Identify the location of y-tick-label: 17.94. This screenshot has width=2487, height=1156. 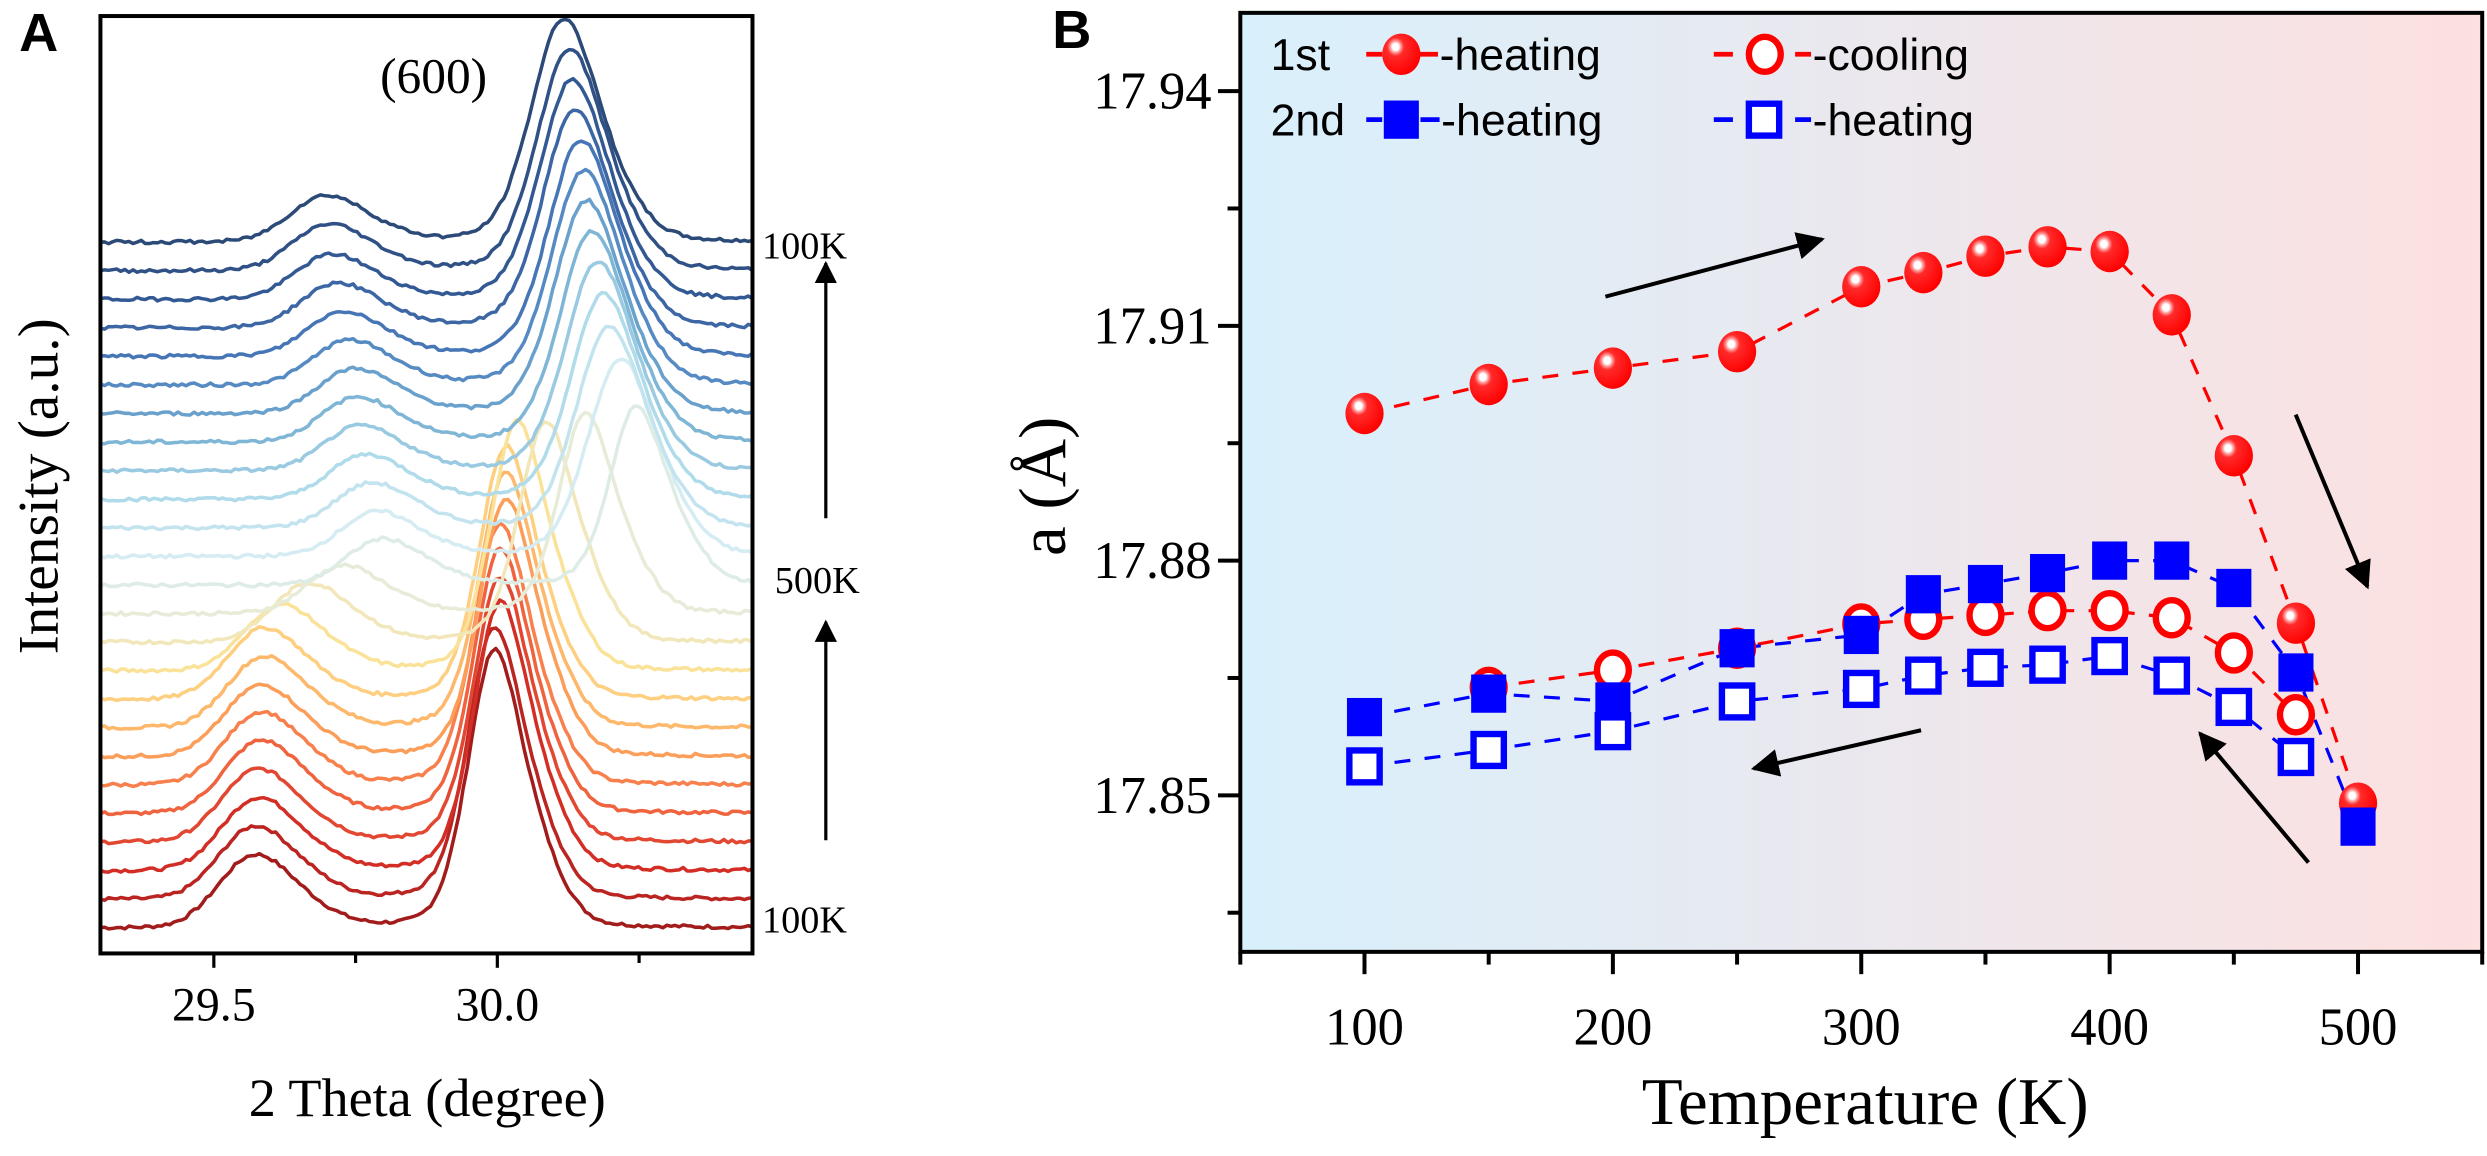
(1152, 92).